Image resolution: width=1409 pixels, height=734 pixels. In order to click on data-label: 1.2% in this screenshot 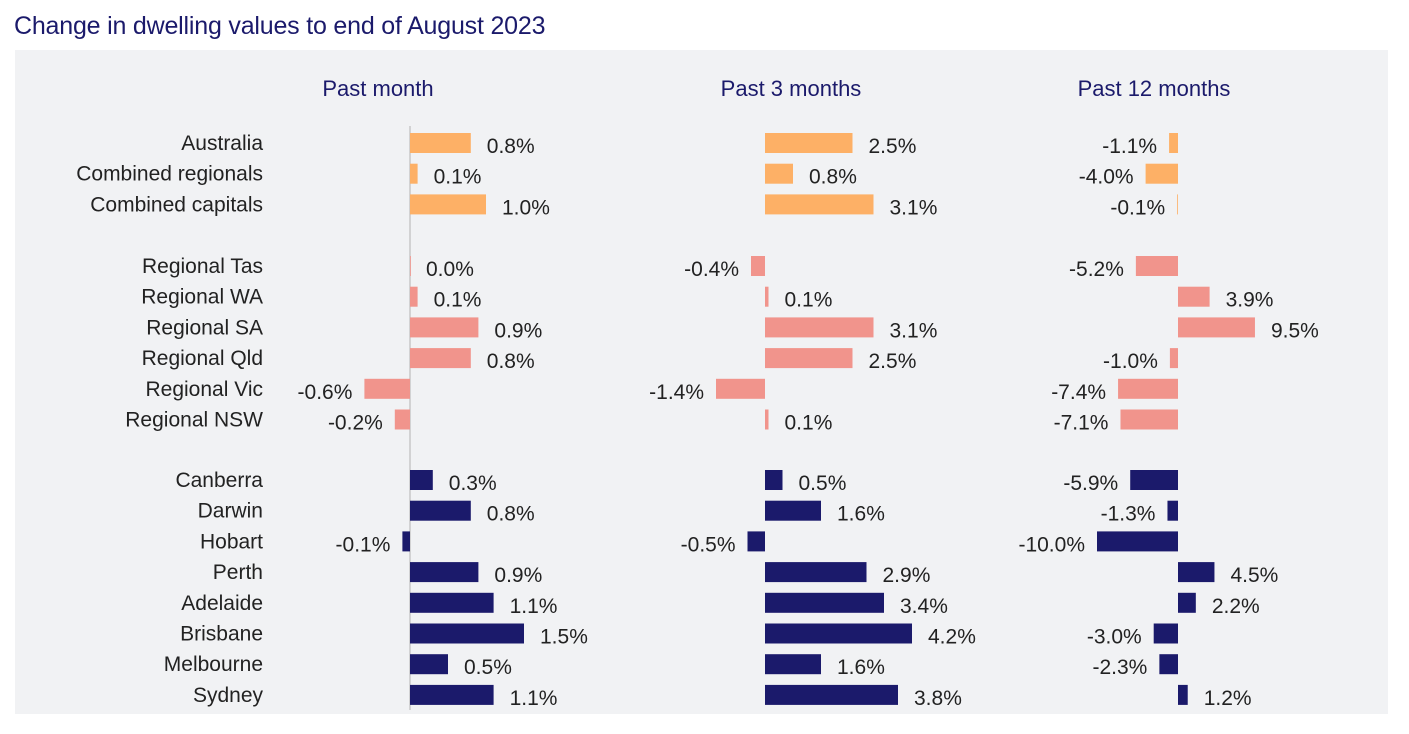, I will do `click(1228, 698)`.